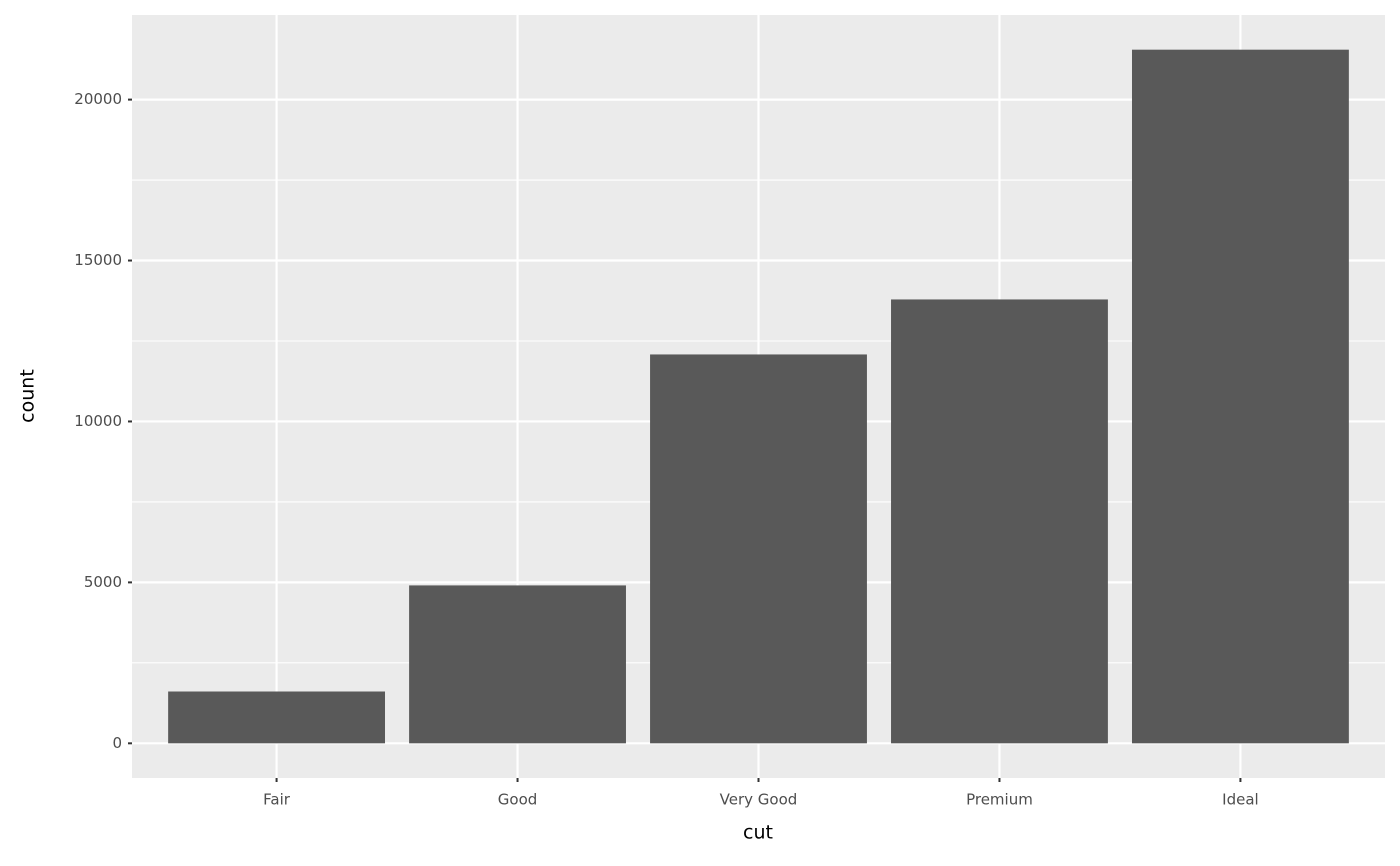 The image size is (1400, 866). I want to click on x-tick-label: Very Good, so click(759, 800).